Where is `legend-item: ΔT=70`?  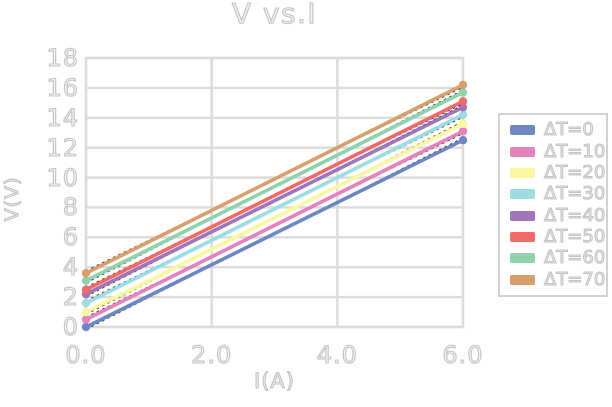 legend-item: ΔT=70 is located at coordinates (553, 279).